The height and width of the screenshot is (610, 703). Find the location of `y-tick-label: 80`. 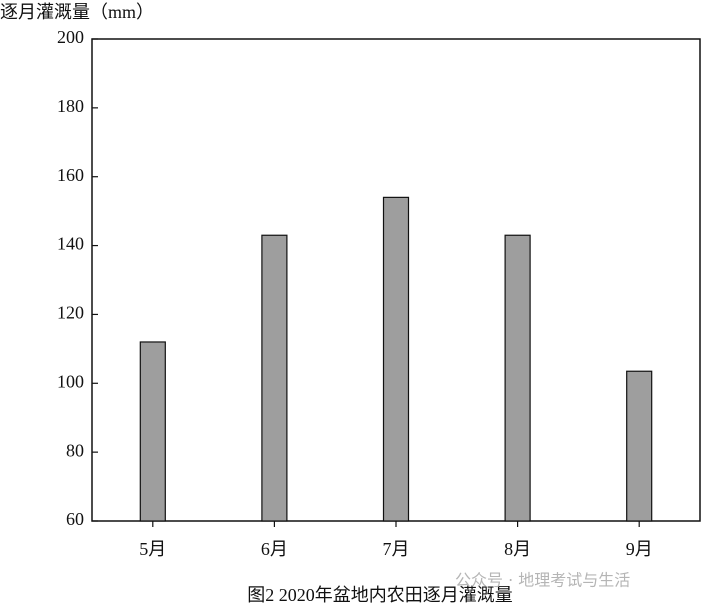

y-tick-label: 80 is located at coordinates (75, 450).